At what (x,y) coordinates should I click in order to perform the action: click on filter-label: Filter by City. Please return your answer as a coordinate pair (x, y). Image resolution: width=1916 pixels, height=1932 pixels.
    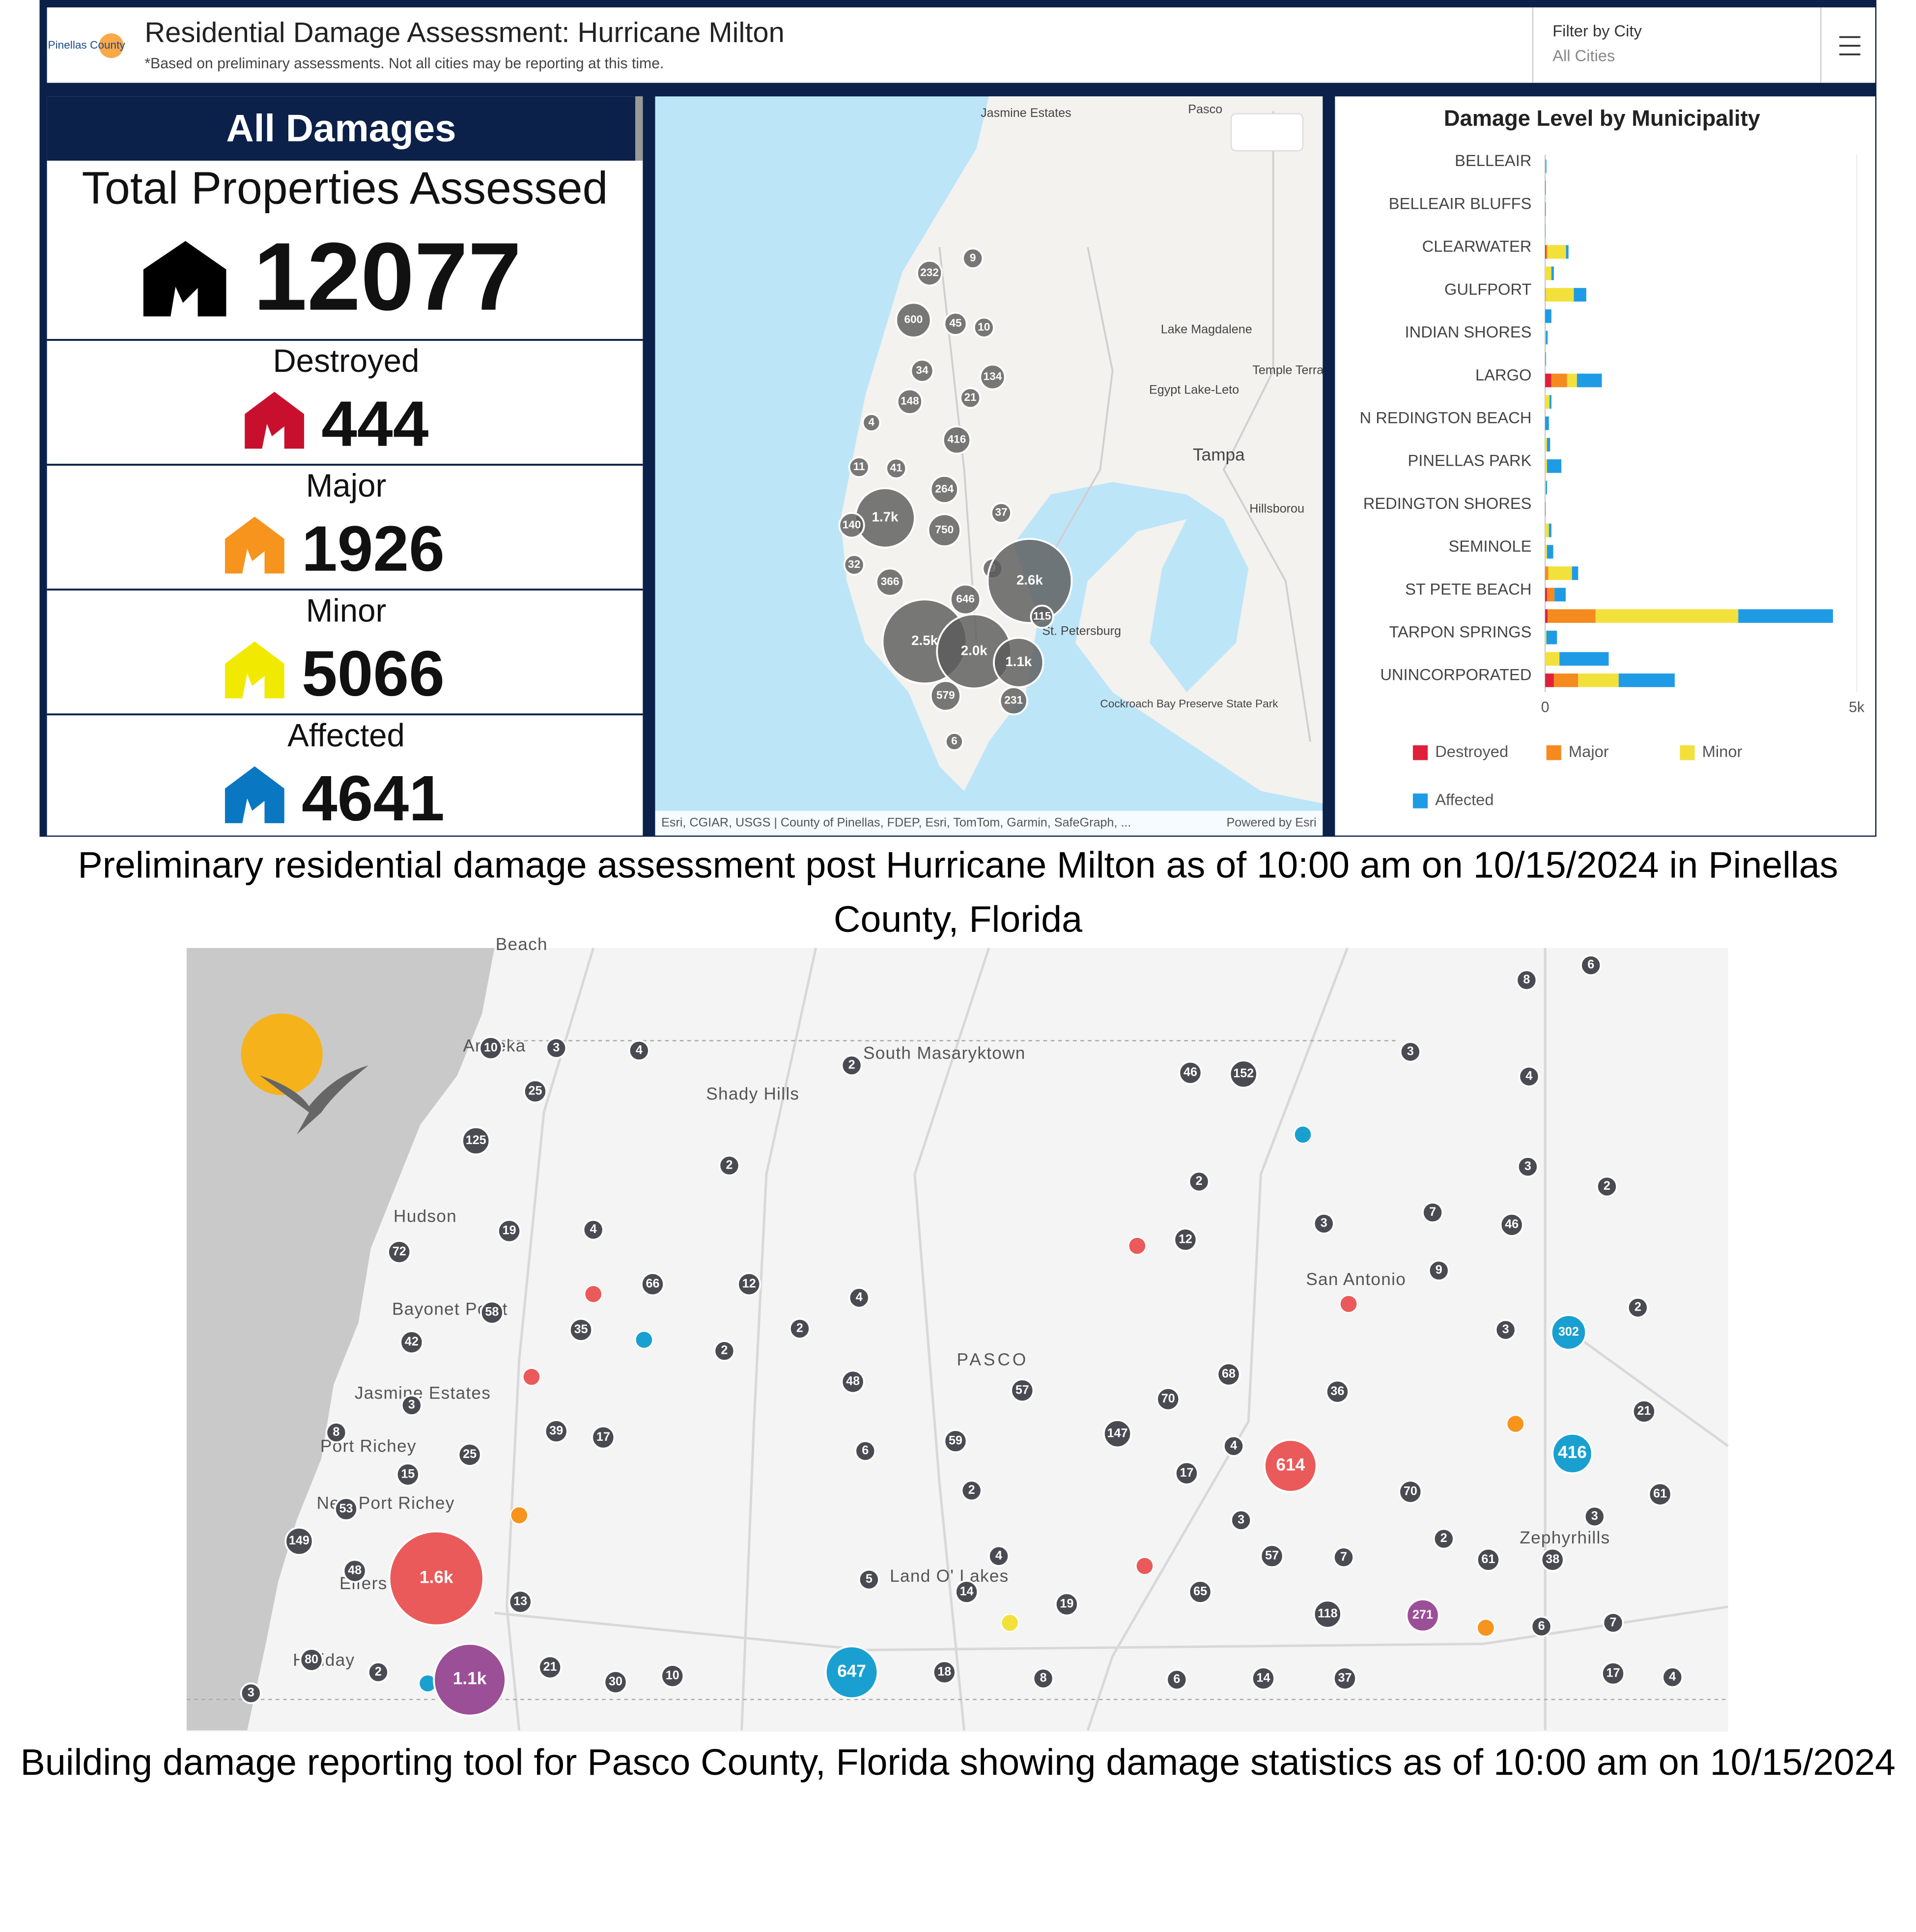
    Looking at the image, I should click on (1597, 31).